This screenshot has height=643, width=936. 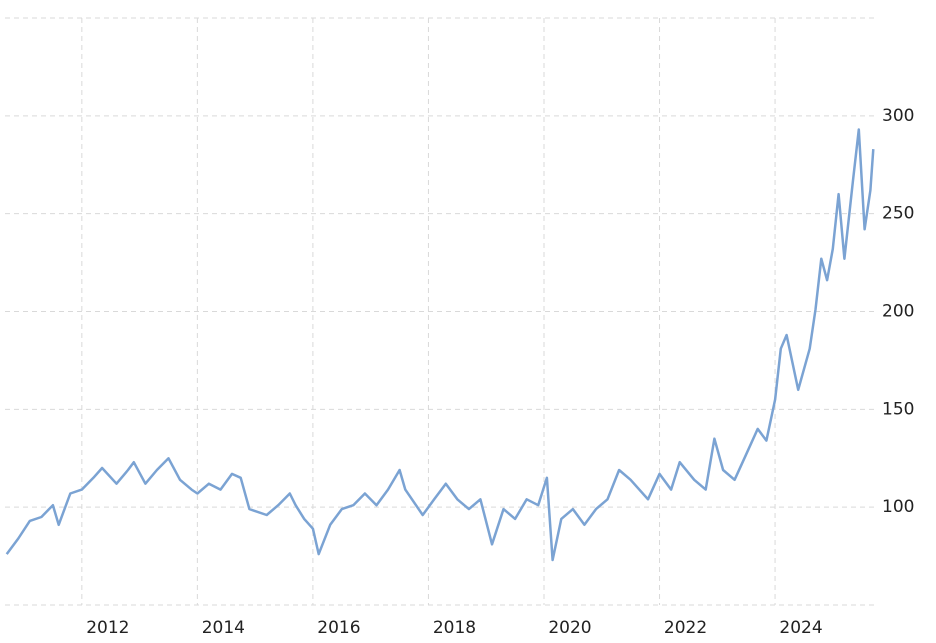 I want to click on y-tick-label: 150, so click(x=898, y=409).